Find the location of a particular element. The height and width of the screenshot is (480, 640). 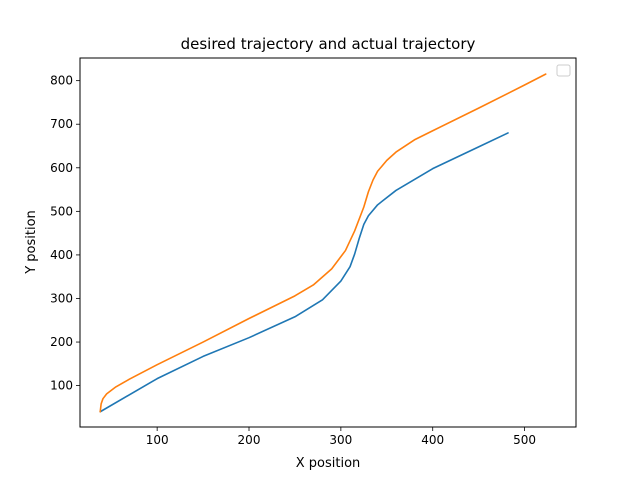

x-tick-label: 100 is located at coordinates (157, 440).